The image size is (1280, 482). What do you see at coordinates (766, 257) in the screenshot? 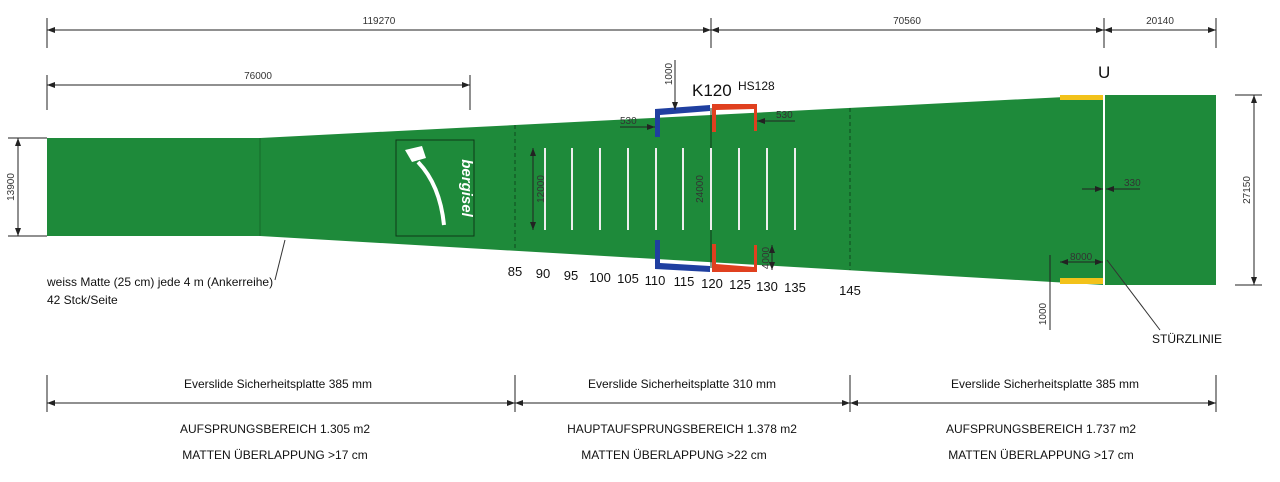
I see `dim-hs-length: 4000` at bounding box center [766, 257].